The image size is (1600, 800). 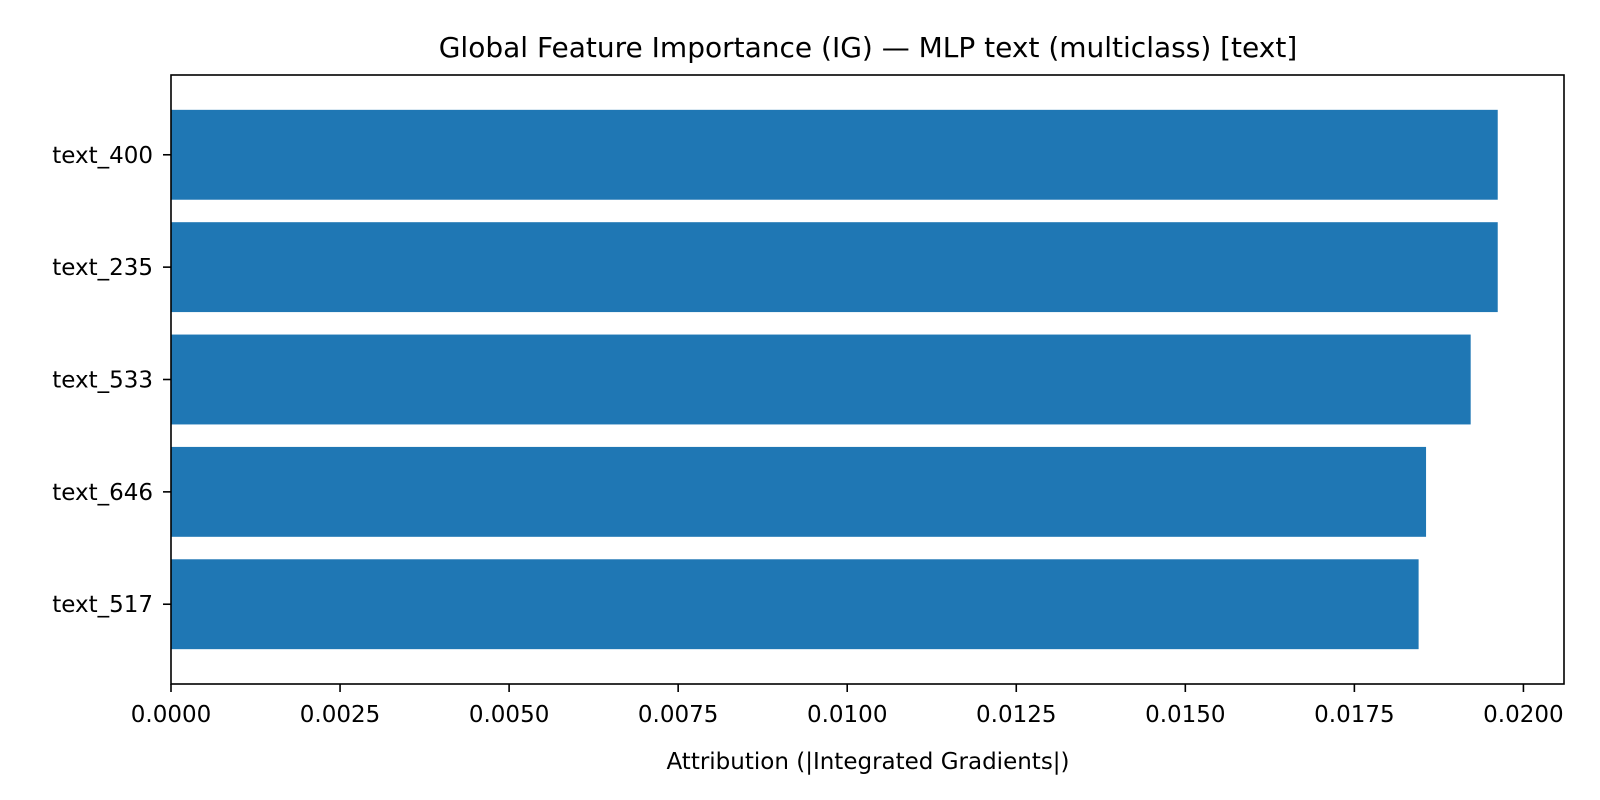 What do you see at coordinates (1016, 715) in the screenshot?
I see `x-tick-label: 0.0125` at bounding box center [1016, 715].